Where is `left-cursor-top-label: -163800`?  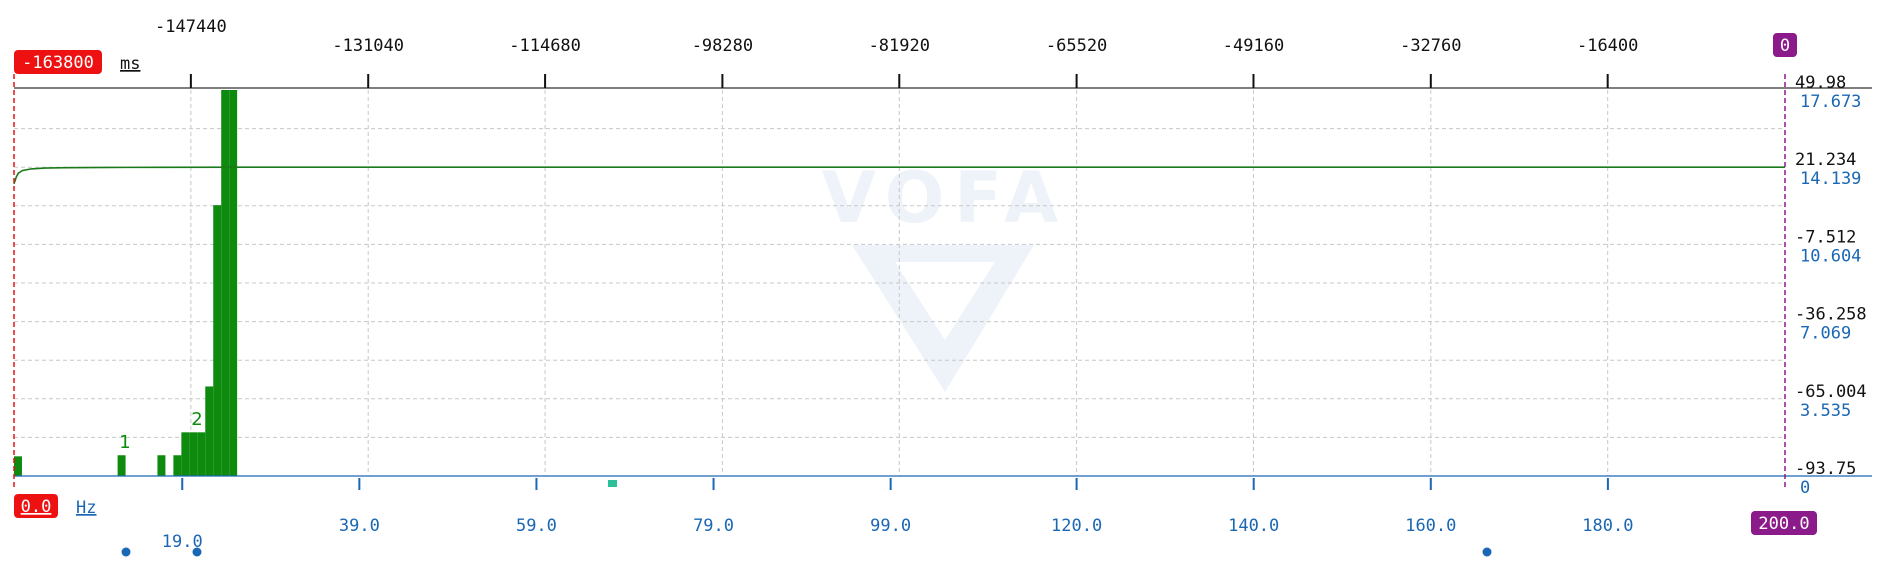
left-cursor-top-label: -163800 is located at coordinates (58, 63).